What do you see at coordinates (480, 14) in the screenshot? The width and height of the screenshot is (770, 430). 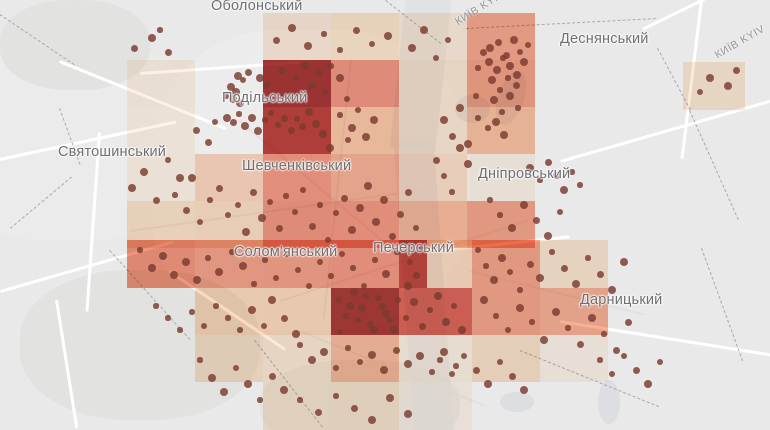 I see `road-label: КИЇВ KYIV` at bounding box center [480, 14].